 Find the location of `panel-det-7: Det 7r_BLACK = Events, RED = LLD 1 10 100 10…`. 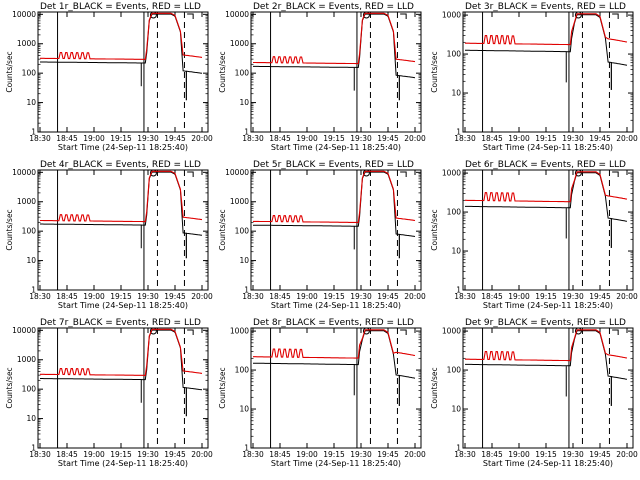

panel-det-7: Det 7r_BLACK = Events, RED = LLD 1 10 100 10… is located at coordinates (109, 393).